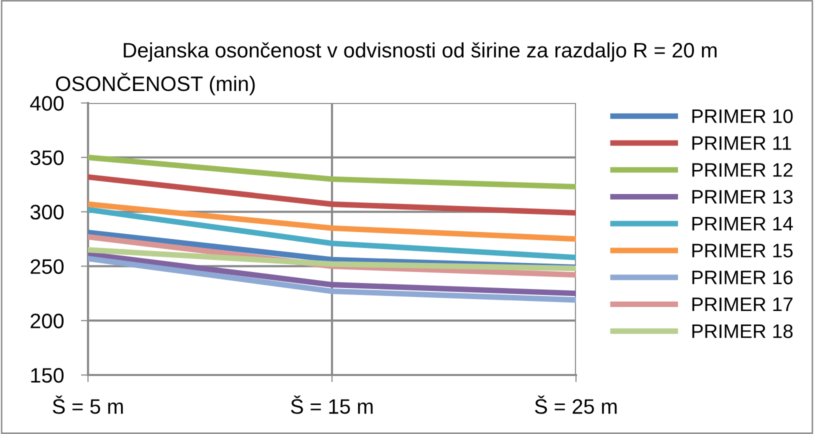 Image resolution: width=814 pixels, height=434 pixels. I want to click on y-tick-label: 350, so click(47, 158).